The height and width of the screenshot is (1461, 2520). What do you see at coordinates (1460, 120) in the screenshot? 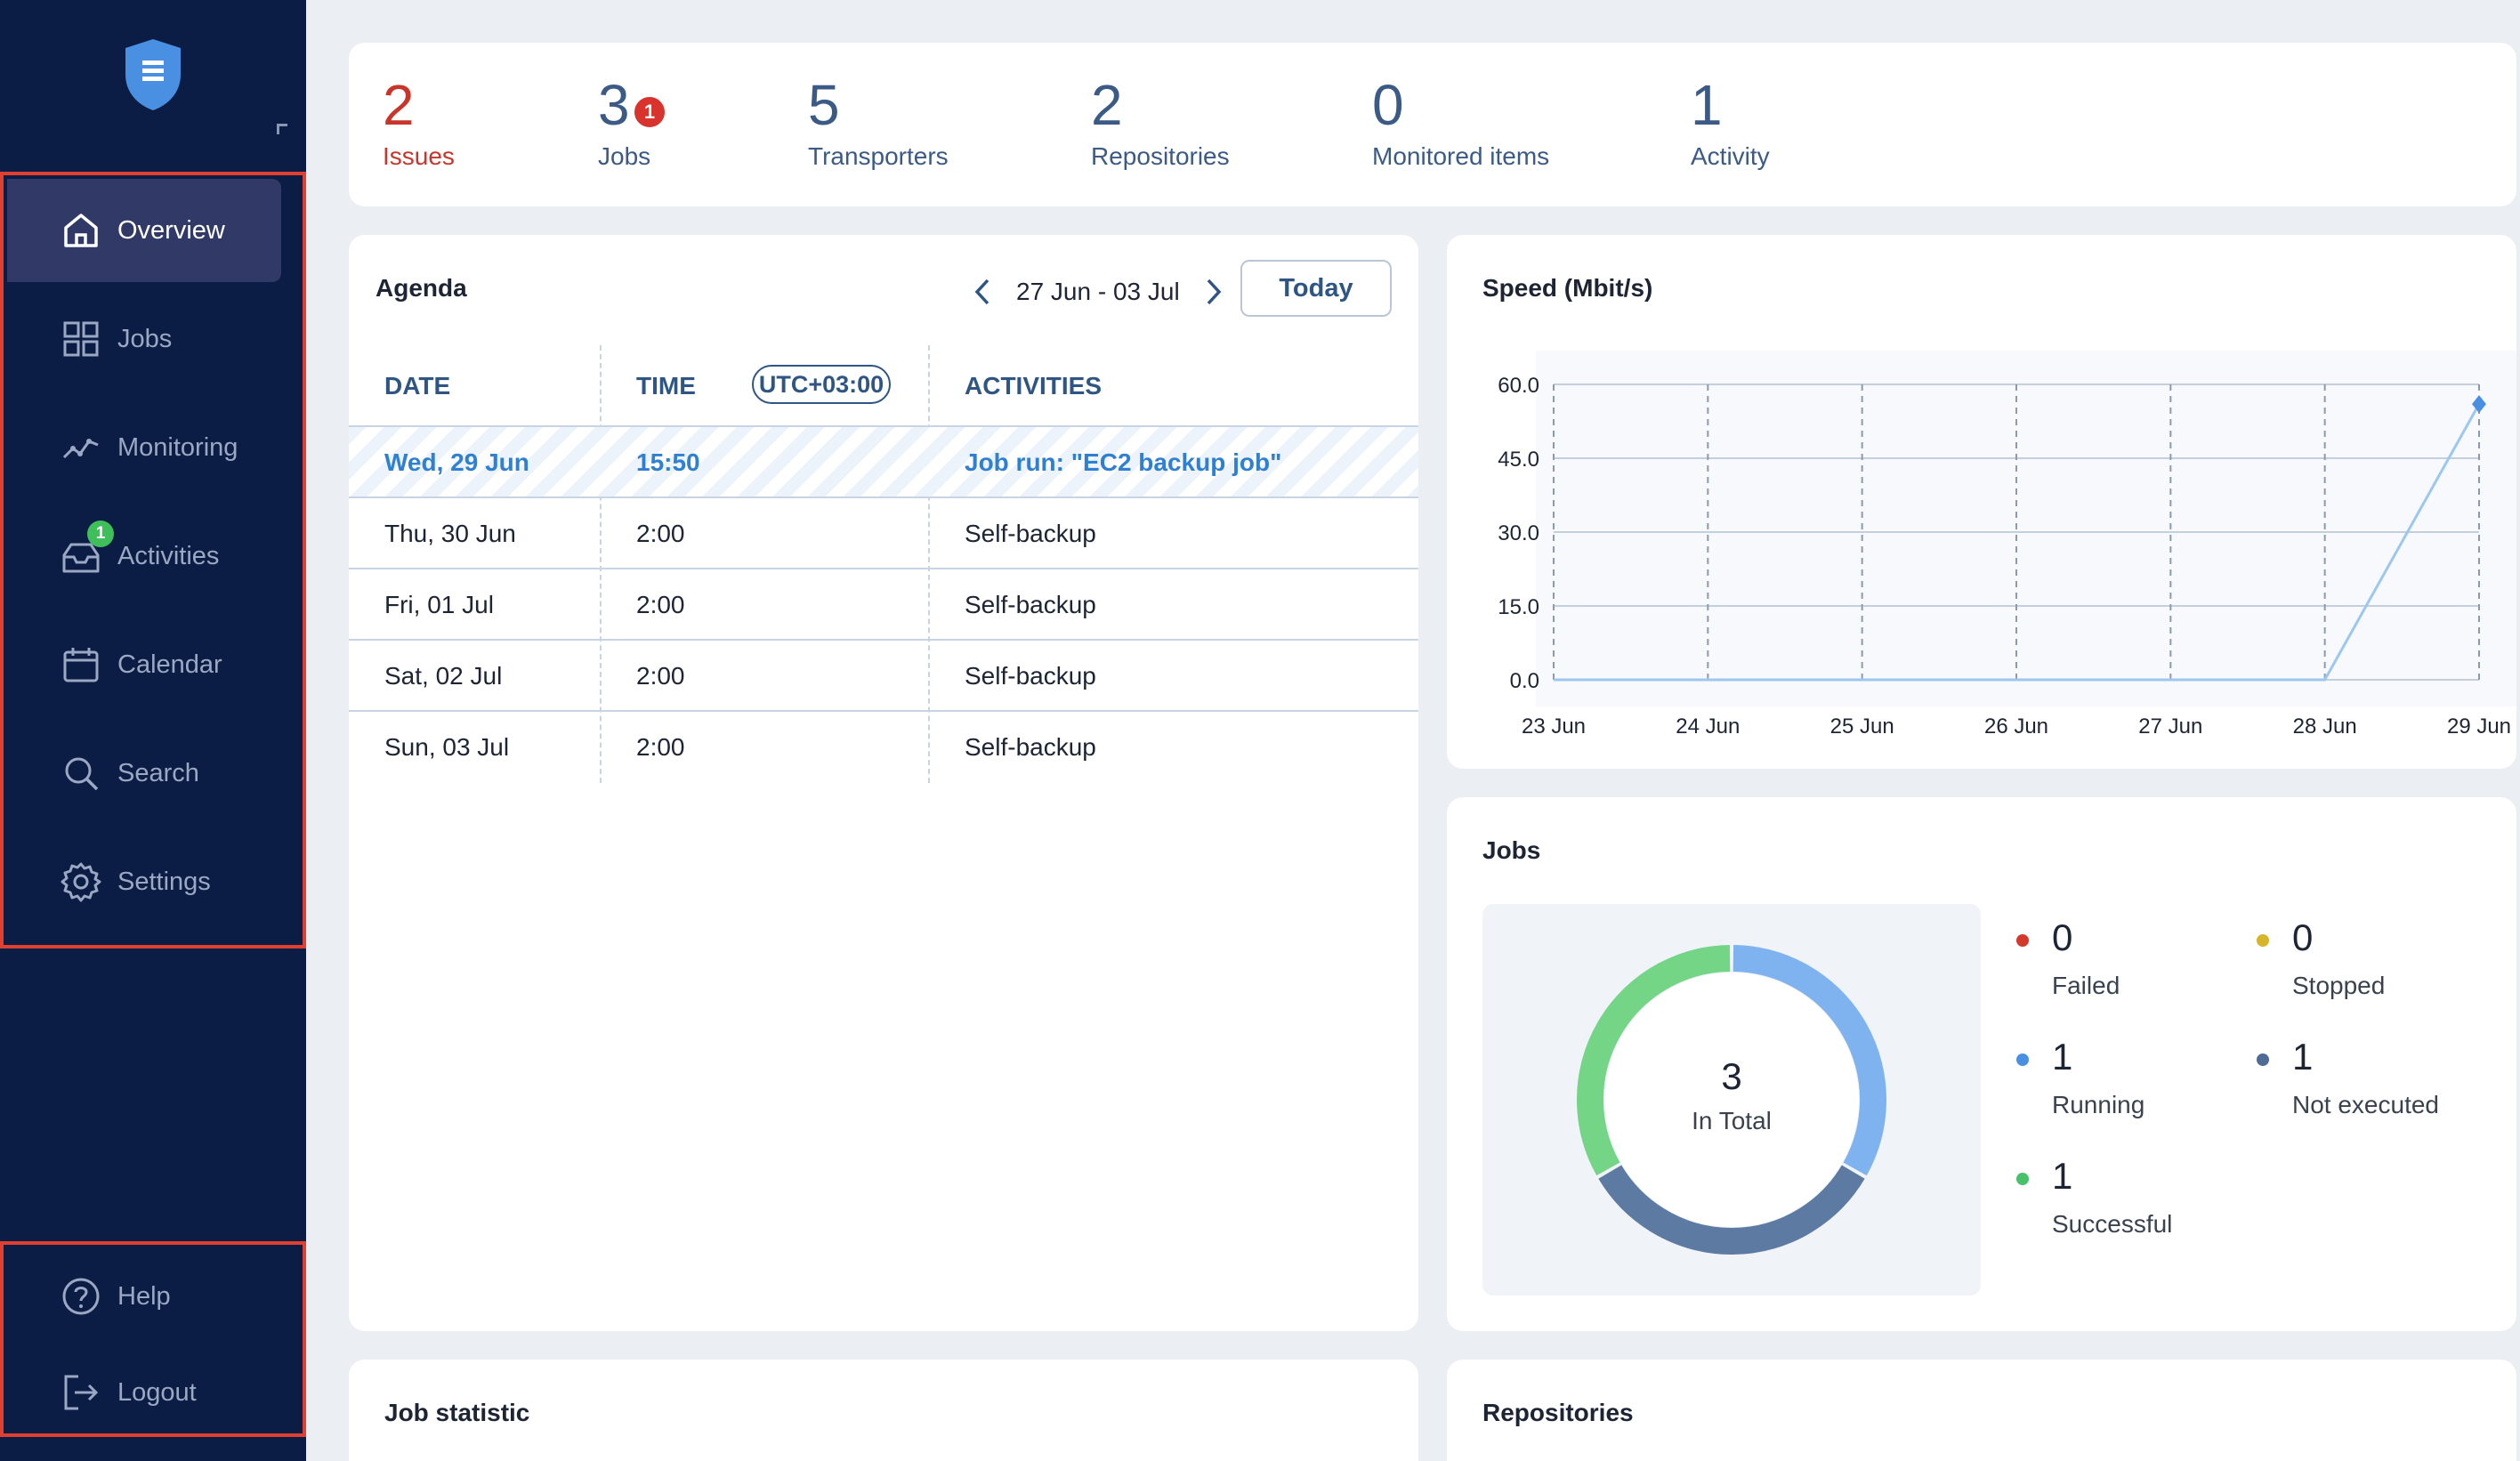
I see `stat-monitored-items: 0 Monitored items` at bounding box center [1460, 120].